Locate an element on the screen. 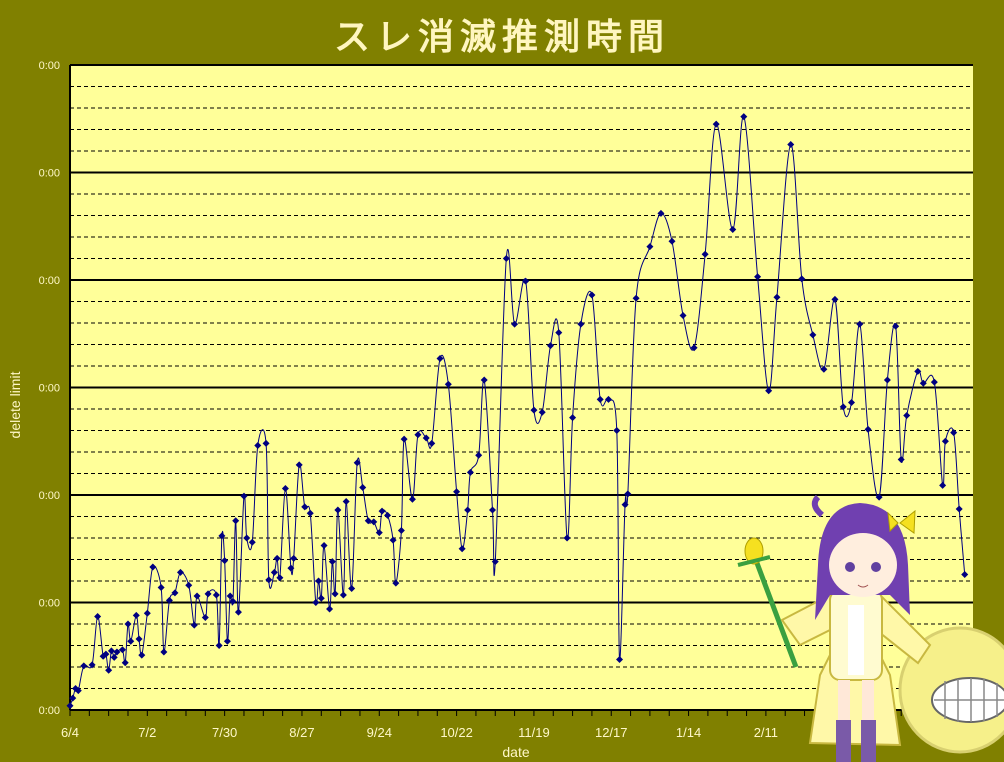 The height and width of the screenshot is (762, 1004). x-tick-label: 12/17 is located at coordinates (611, 732).